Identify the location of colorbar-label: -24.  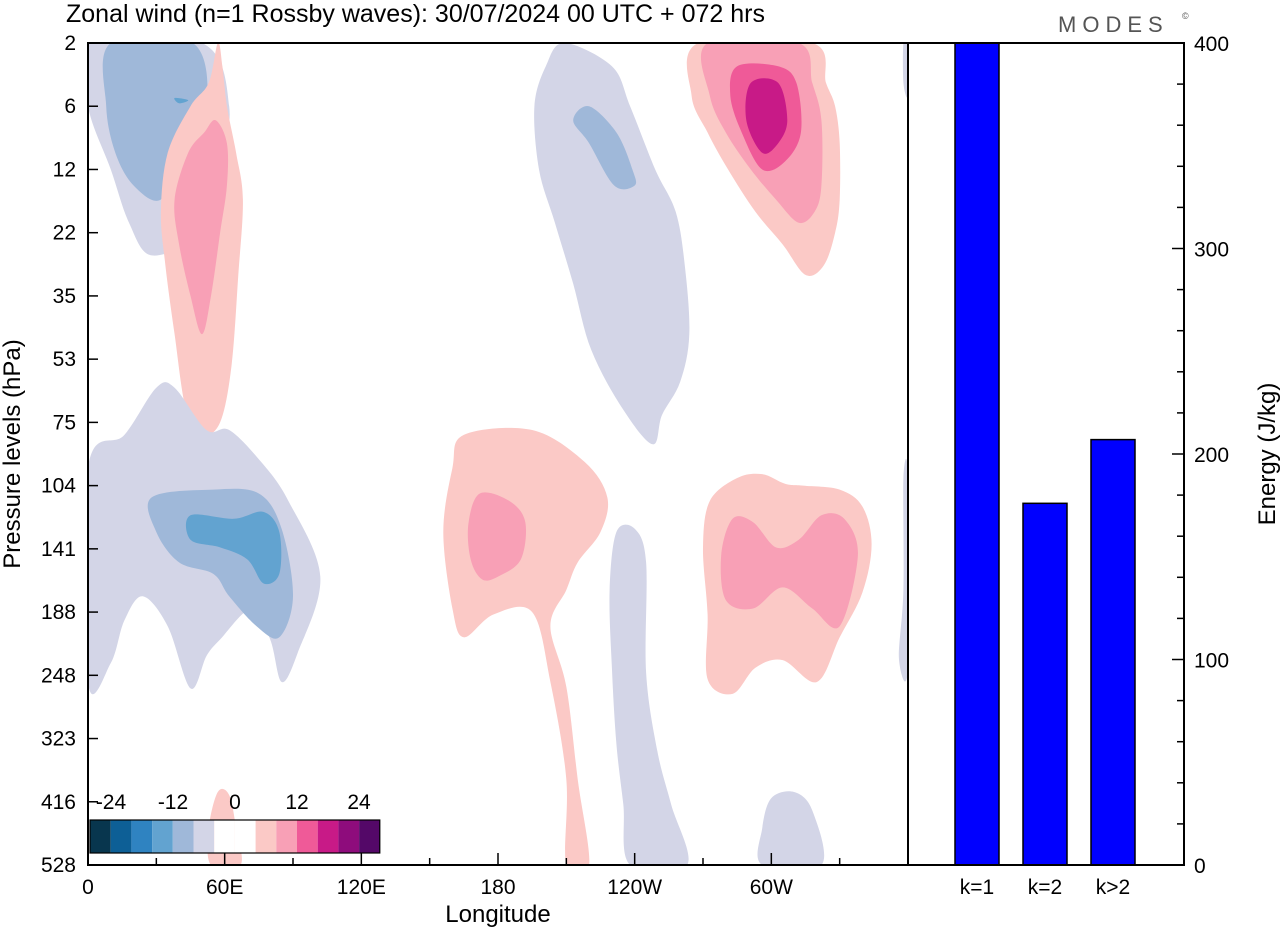
(111, 802).